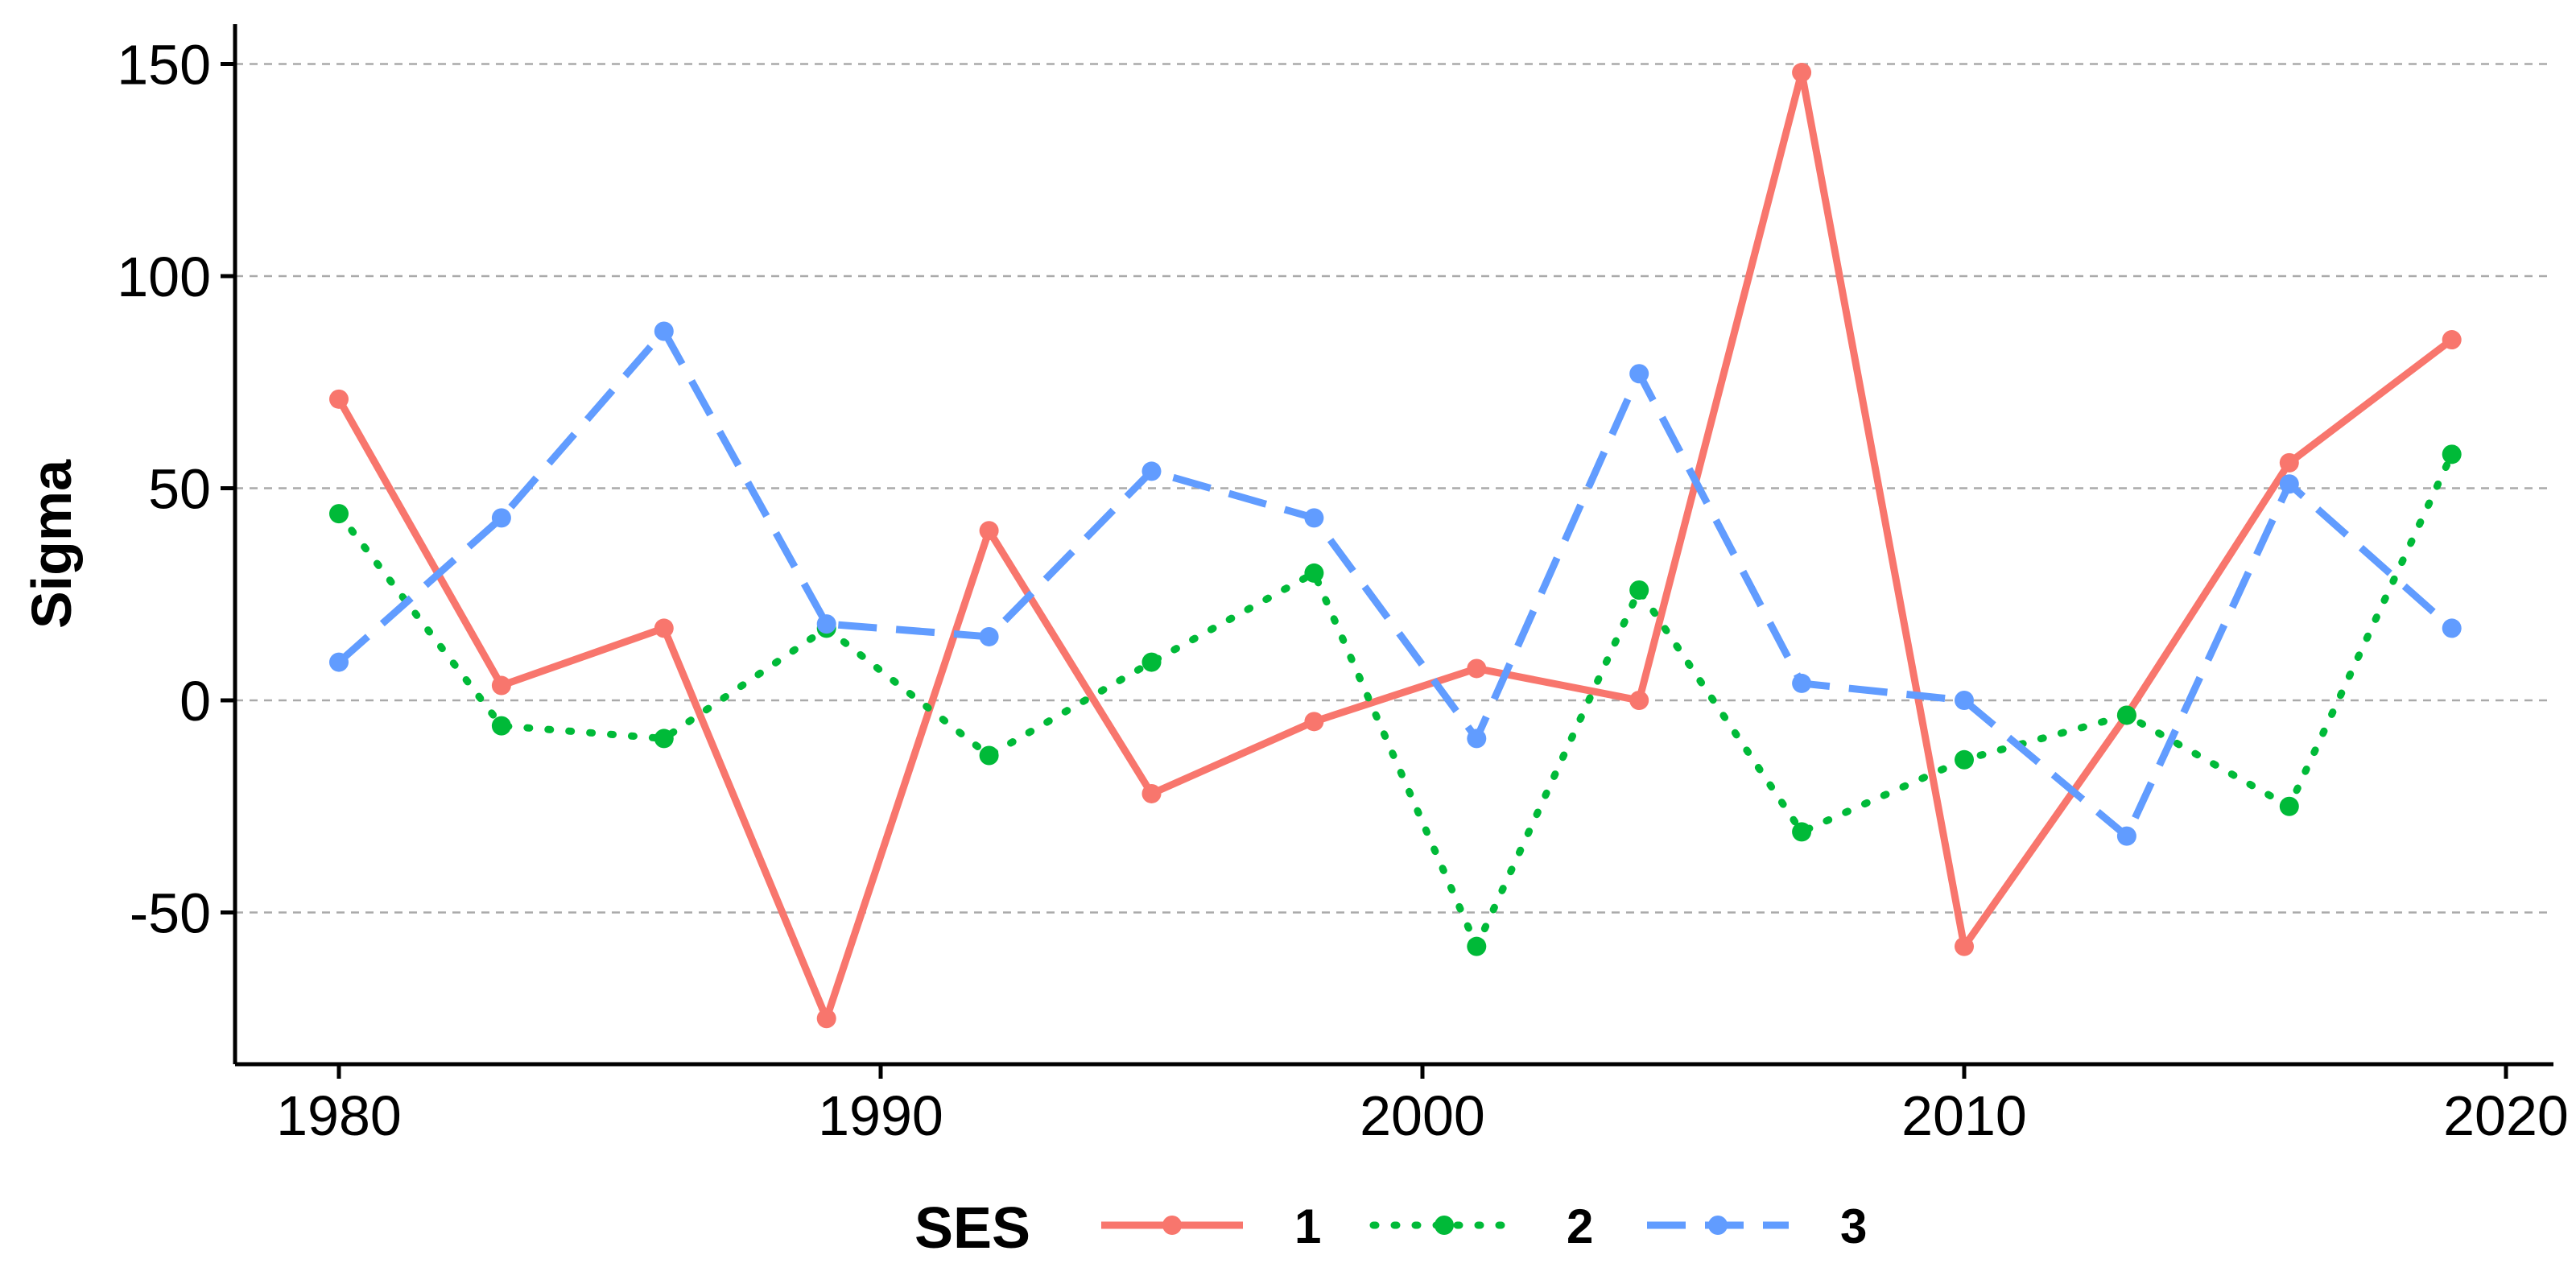 The image size is (2576, 1288). What do you see at coordinates (164, 65) in the screenshot?
I see `y-tick-label: 150` at bounding box center [164, 65].